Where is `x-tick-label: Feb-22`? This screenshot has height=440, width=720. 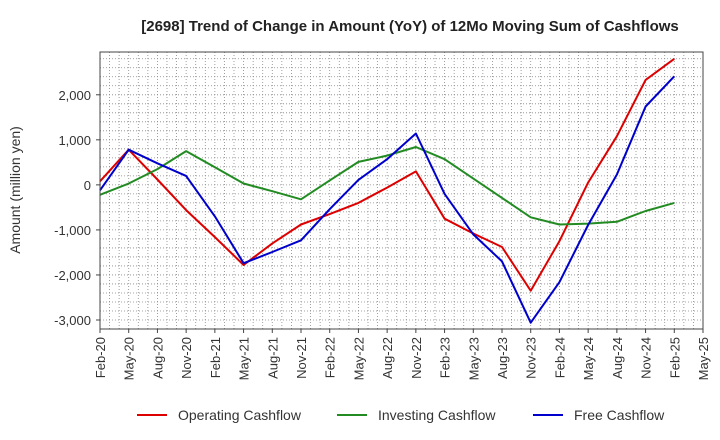 x-tick-label: Feb-22 is located at coordinates (330, 357).